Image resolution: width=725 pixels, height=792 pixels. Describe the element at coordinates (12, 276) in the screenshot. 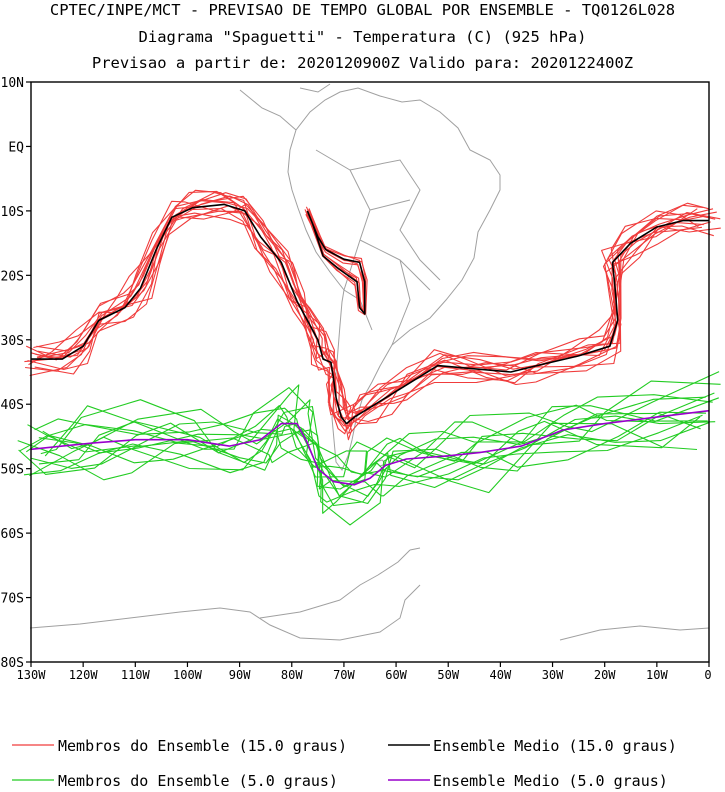

I see `lat-label: 20S` at that location.